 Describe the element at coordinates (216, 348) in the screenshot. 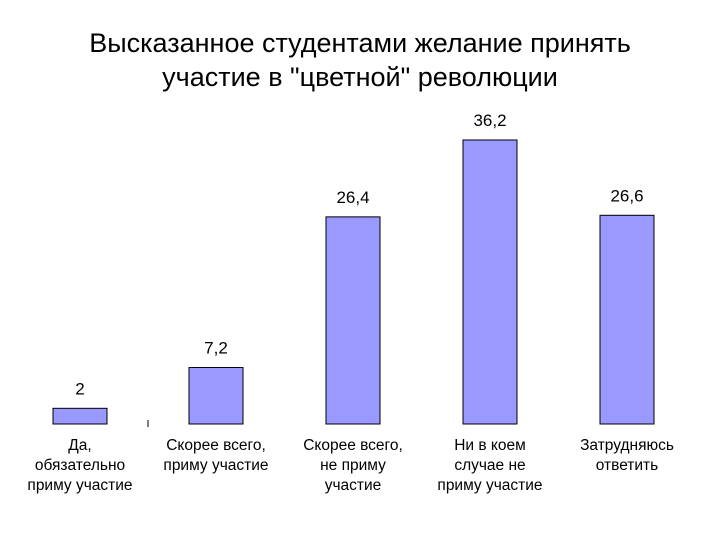

I see `value-label-2: 7,2` at that location.